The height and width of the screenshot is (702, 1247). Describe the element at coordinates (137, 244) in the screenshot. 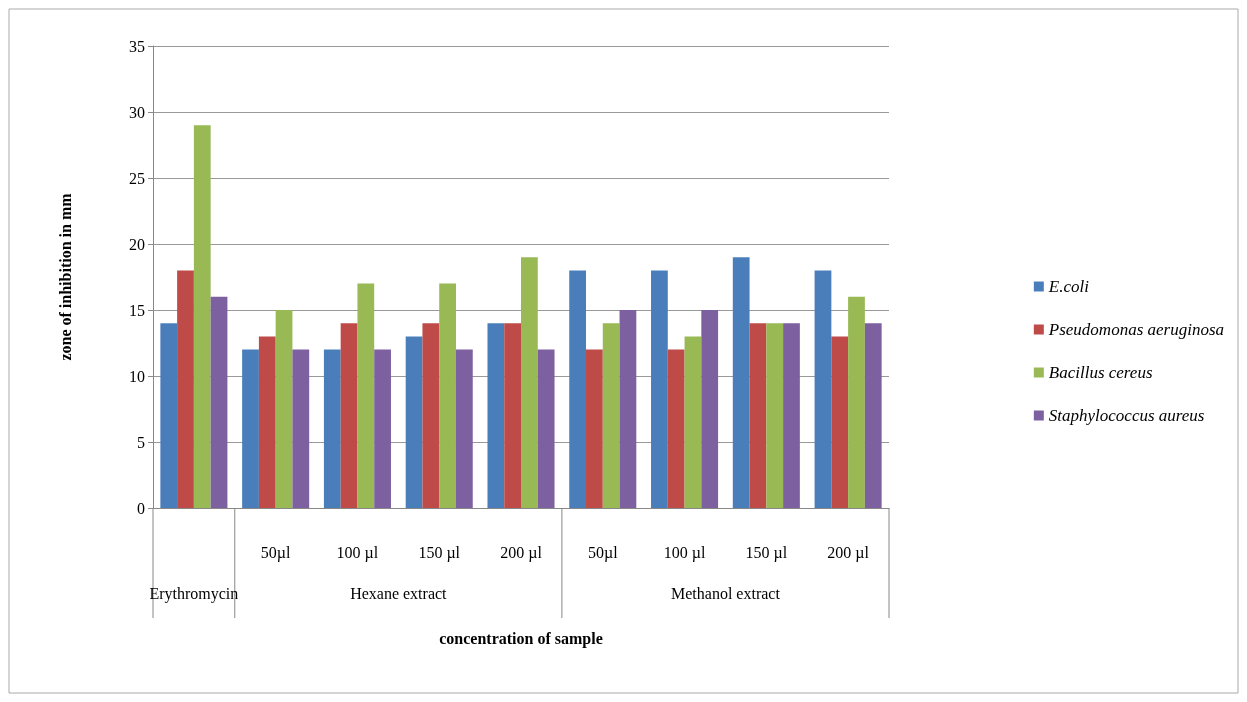

I see `y-tick-label: 20` at that location.